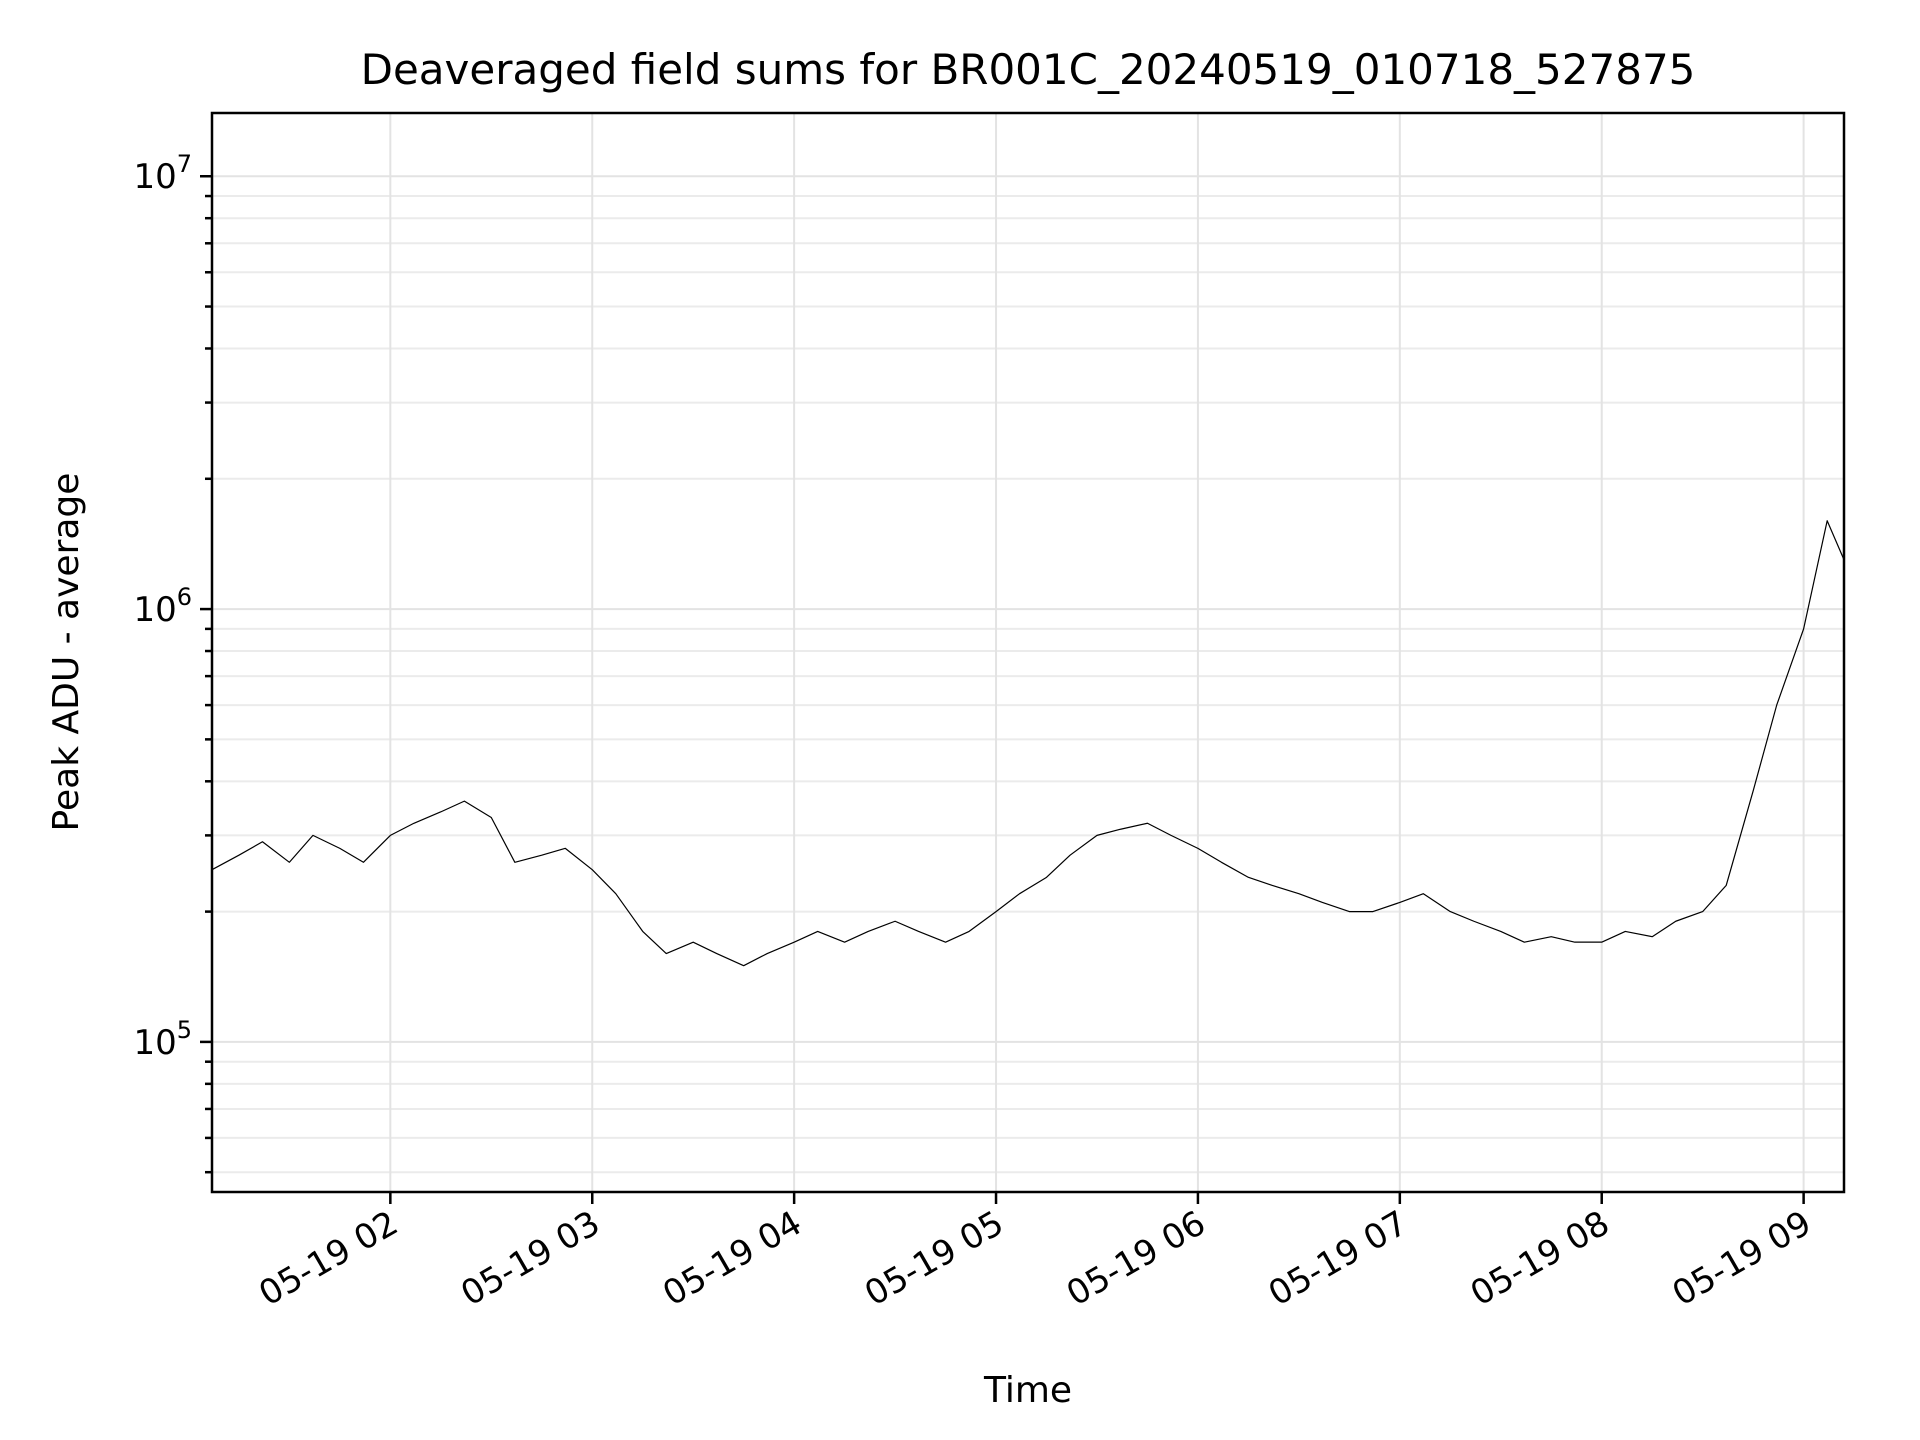  I want to click on y-tick-label: 10⁶, so click(162, 606).